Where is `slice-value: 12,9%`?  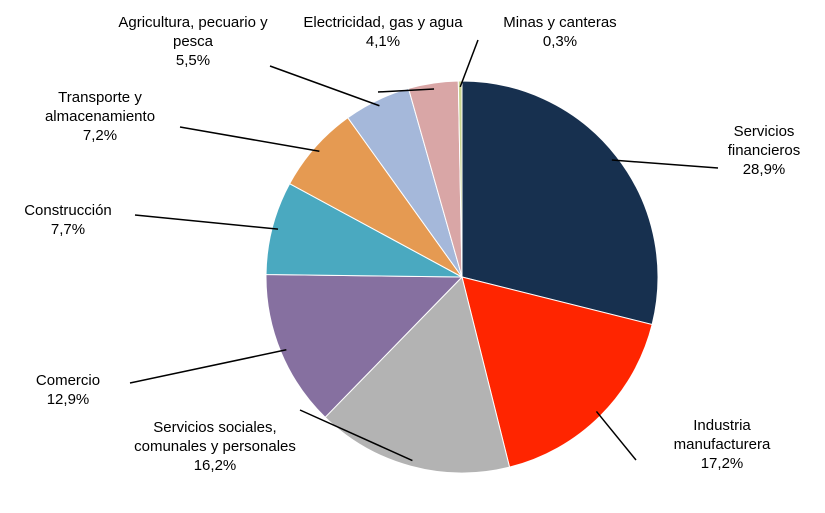 slice-value: 12,9% is located at coordinates (68, 399).